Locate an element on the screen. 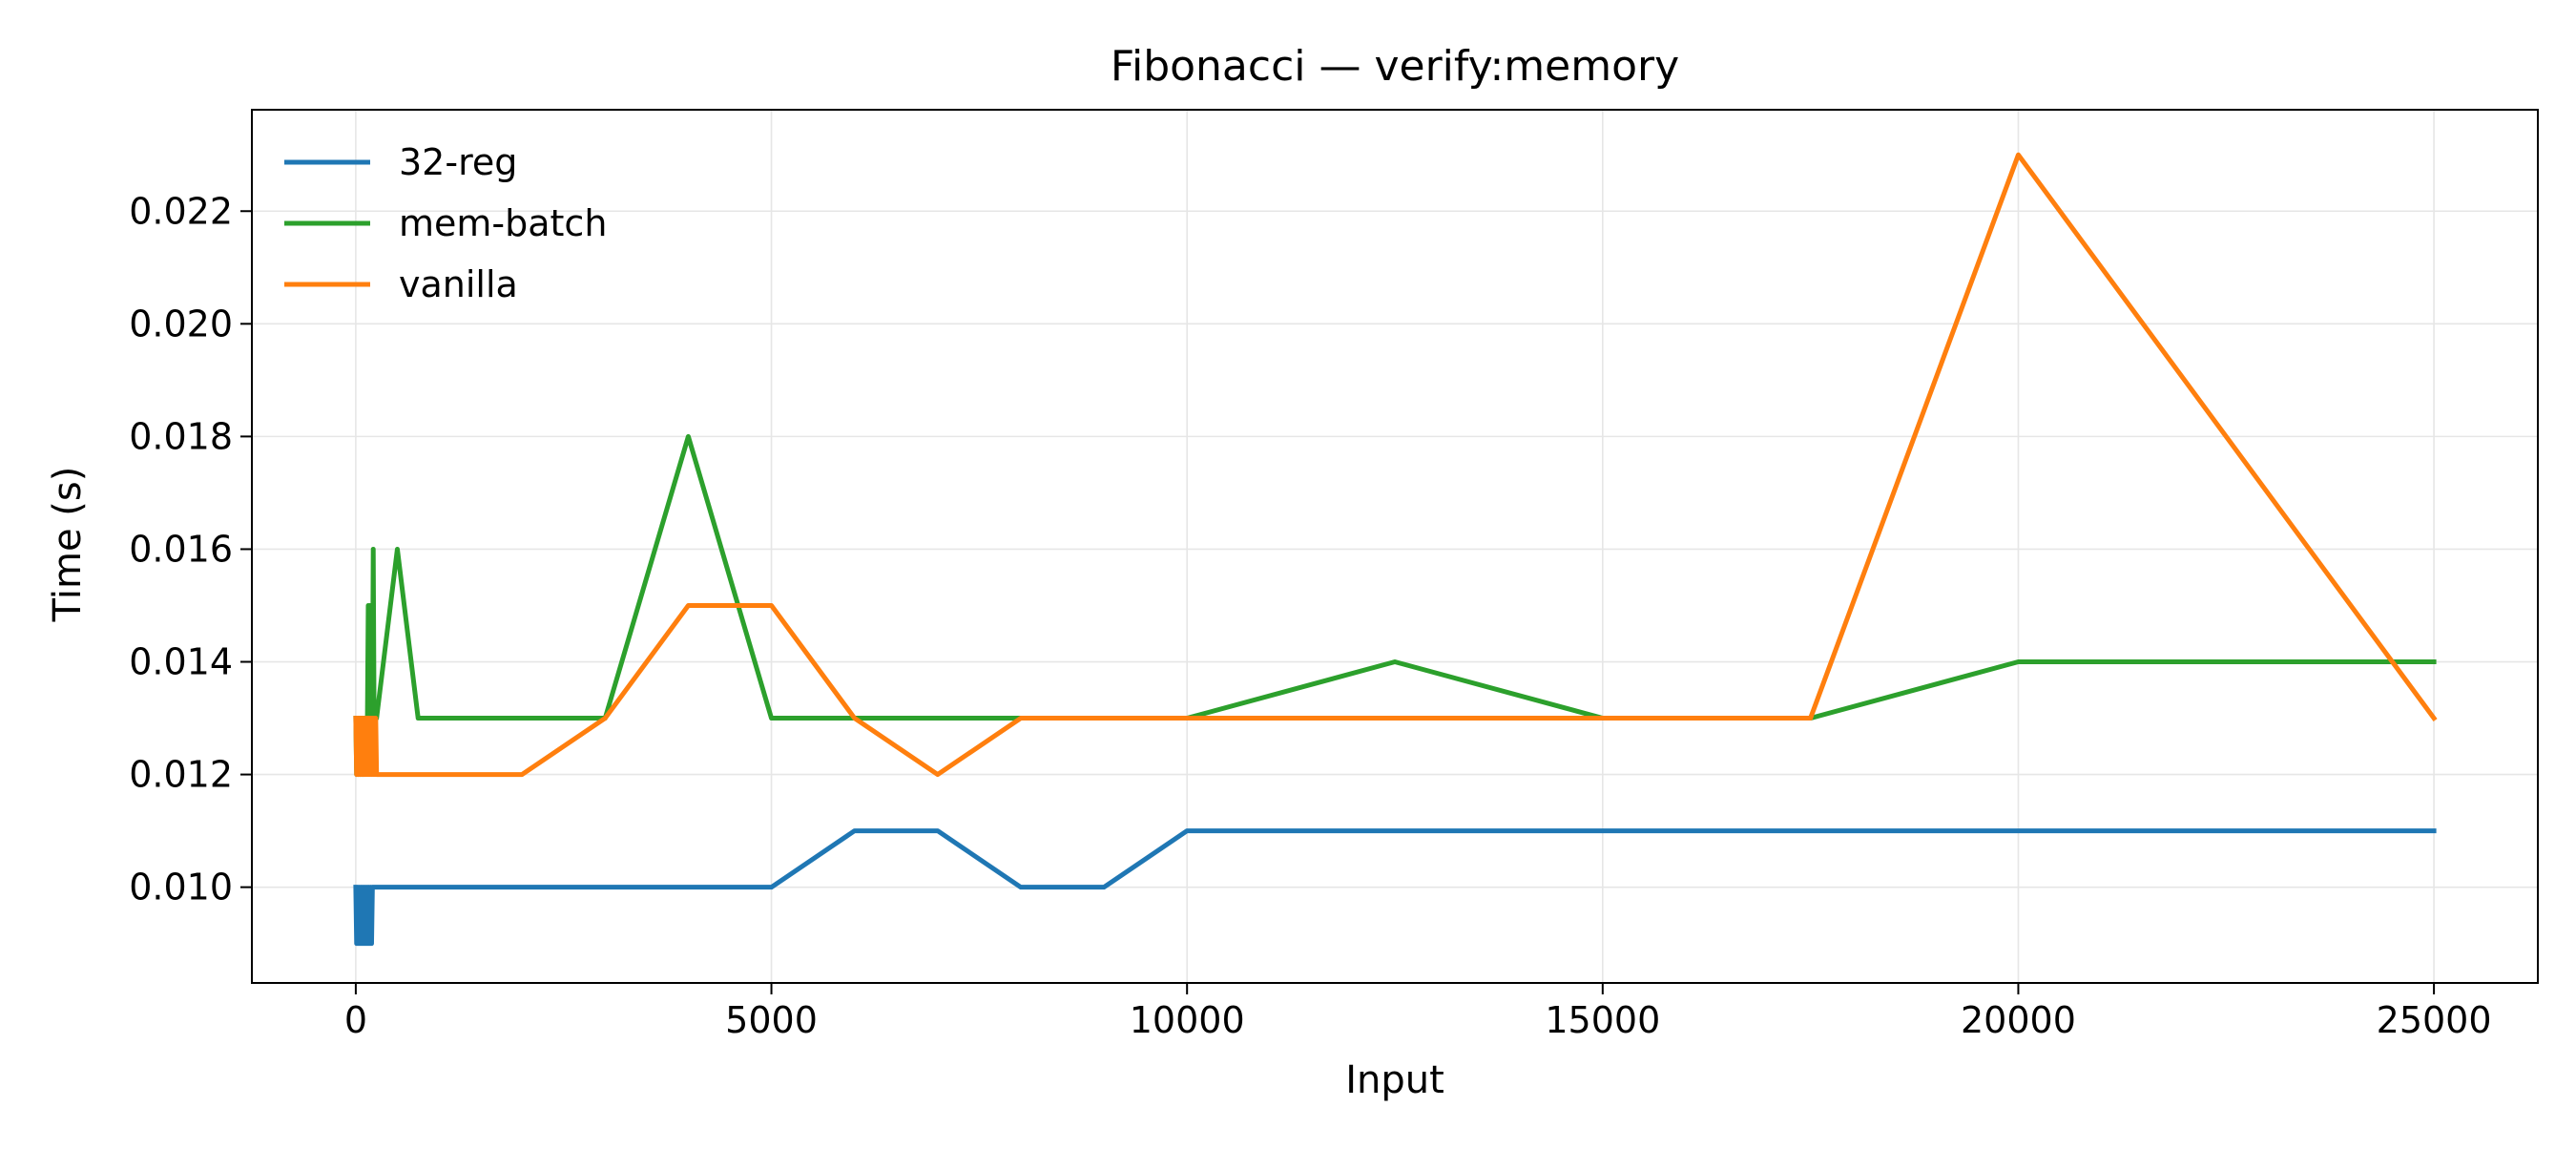  legend: 32-reg mem-batch vanilla is located at coordinates (445, 223).